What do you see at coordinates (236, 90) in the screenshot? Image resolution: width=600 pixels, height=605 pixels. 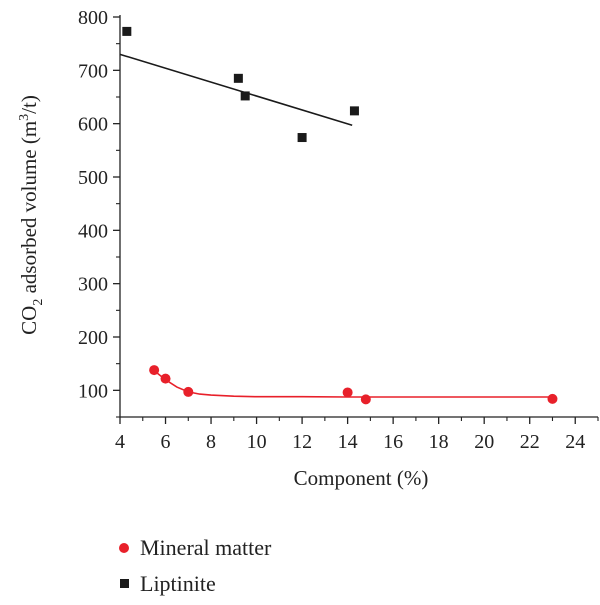 I see `liptinite-fit-line` at bounding box center [236, 90].